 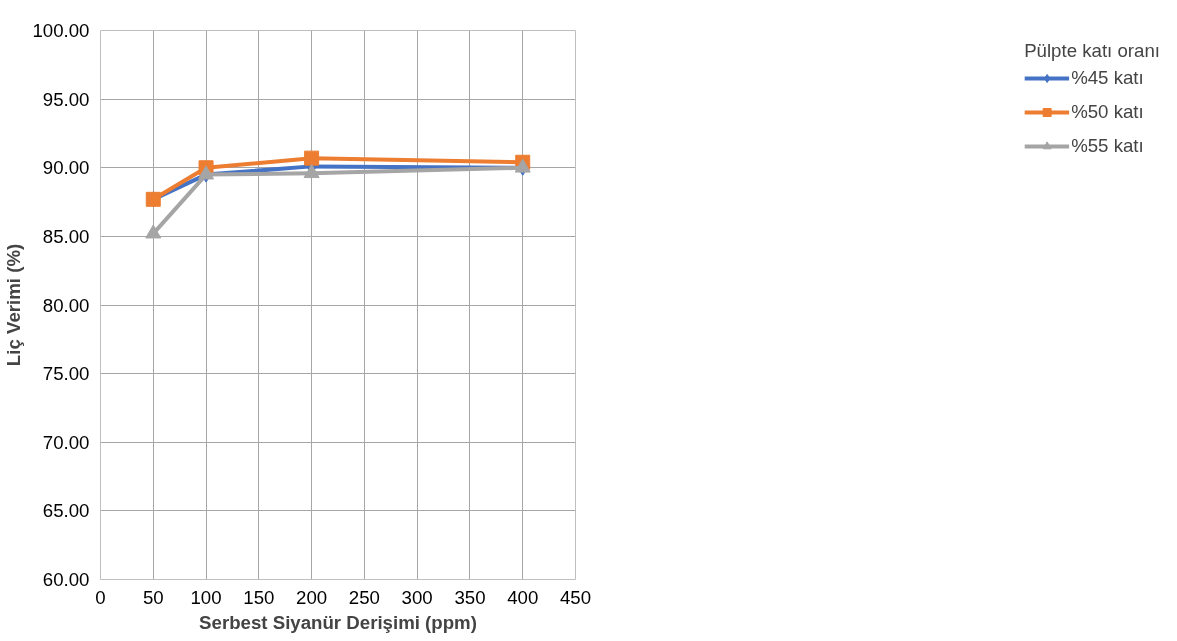 What do you see at coordinates (1107, 112) in the screenshot?
I see `legend-label: %50 katı` at bounding box center [1107, 112].